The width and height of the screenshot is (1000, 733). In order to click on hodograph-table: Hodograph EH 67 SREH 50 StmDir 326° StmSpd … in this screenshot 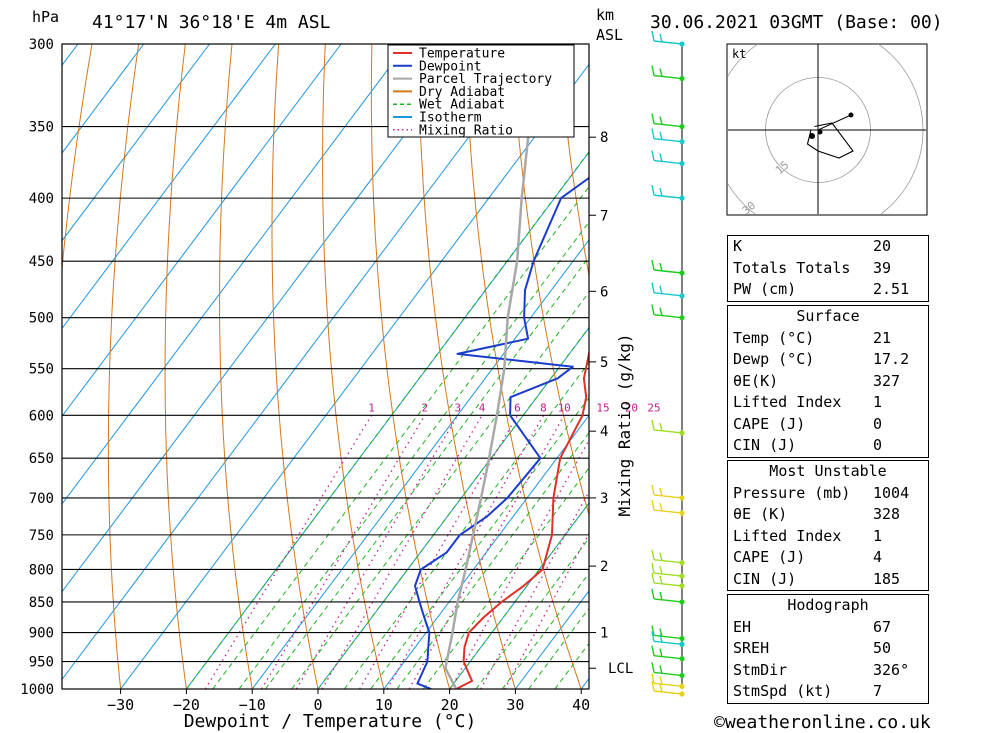, I will do `click(828, 649)`.